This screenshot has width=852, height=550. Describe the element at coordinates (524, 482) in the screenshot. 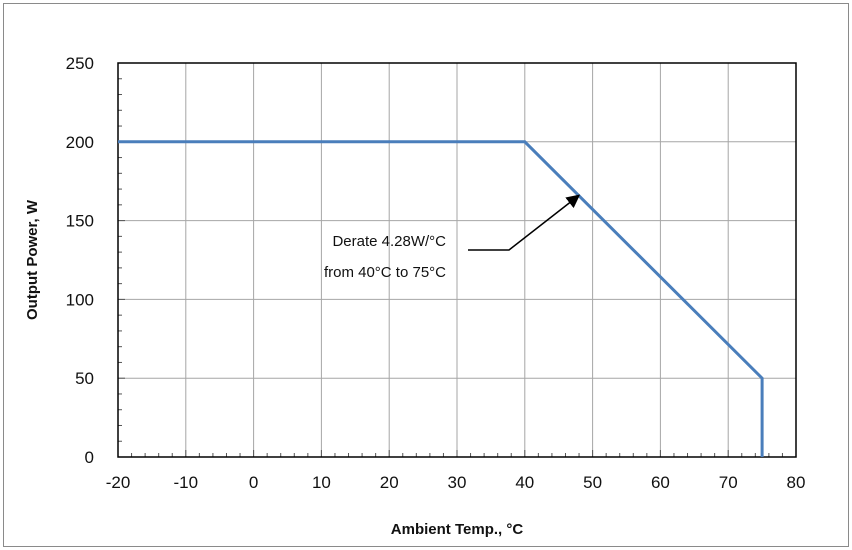

I see `x-tick-label: 40` at that location.